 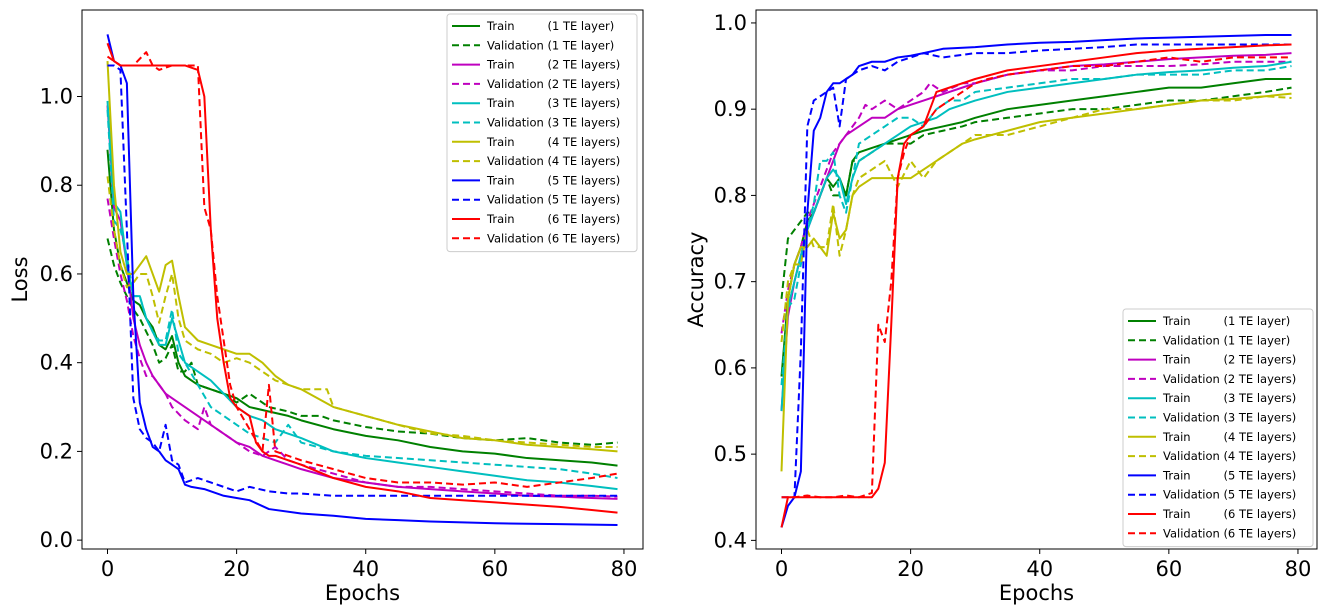 What do you see at coordinates (730, 282) in the screenshot?
I see `y-tick-label: 0.7` at bounding box center [730, 282].